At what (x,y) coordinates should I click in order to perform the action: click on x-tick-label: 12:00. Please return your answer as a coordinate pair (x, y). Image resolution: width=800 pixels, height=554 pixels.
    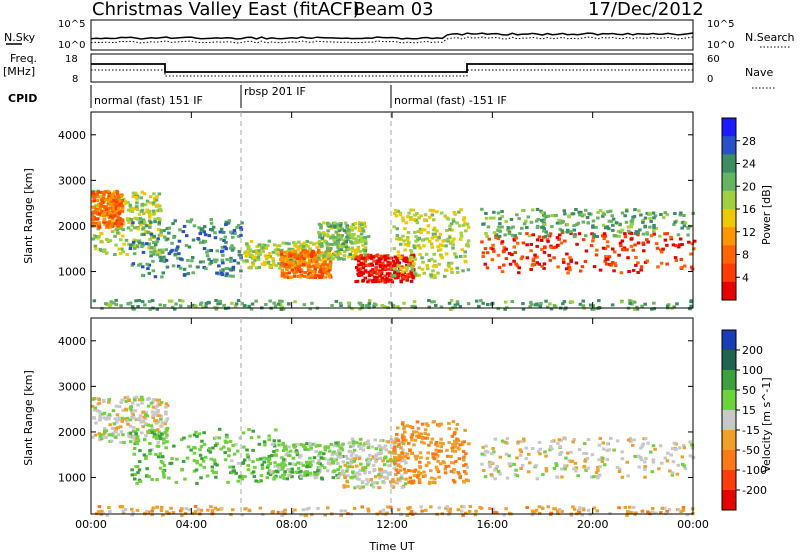
    Looking at the image, I should click on (392, 524).